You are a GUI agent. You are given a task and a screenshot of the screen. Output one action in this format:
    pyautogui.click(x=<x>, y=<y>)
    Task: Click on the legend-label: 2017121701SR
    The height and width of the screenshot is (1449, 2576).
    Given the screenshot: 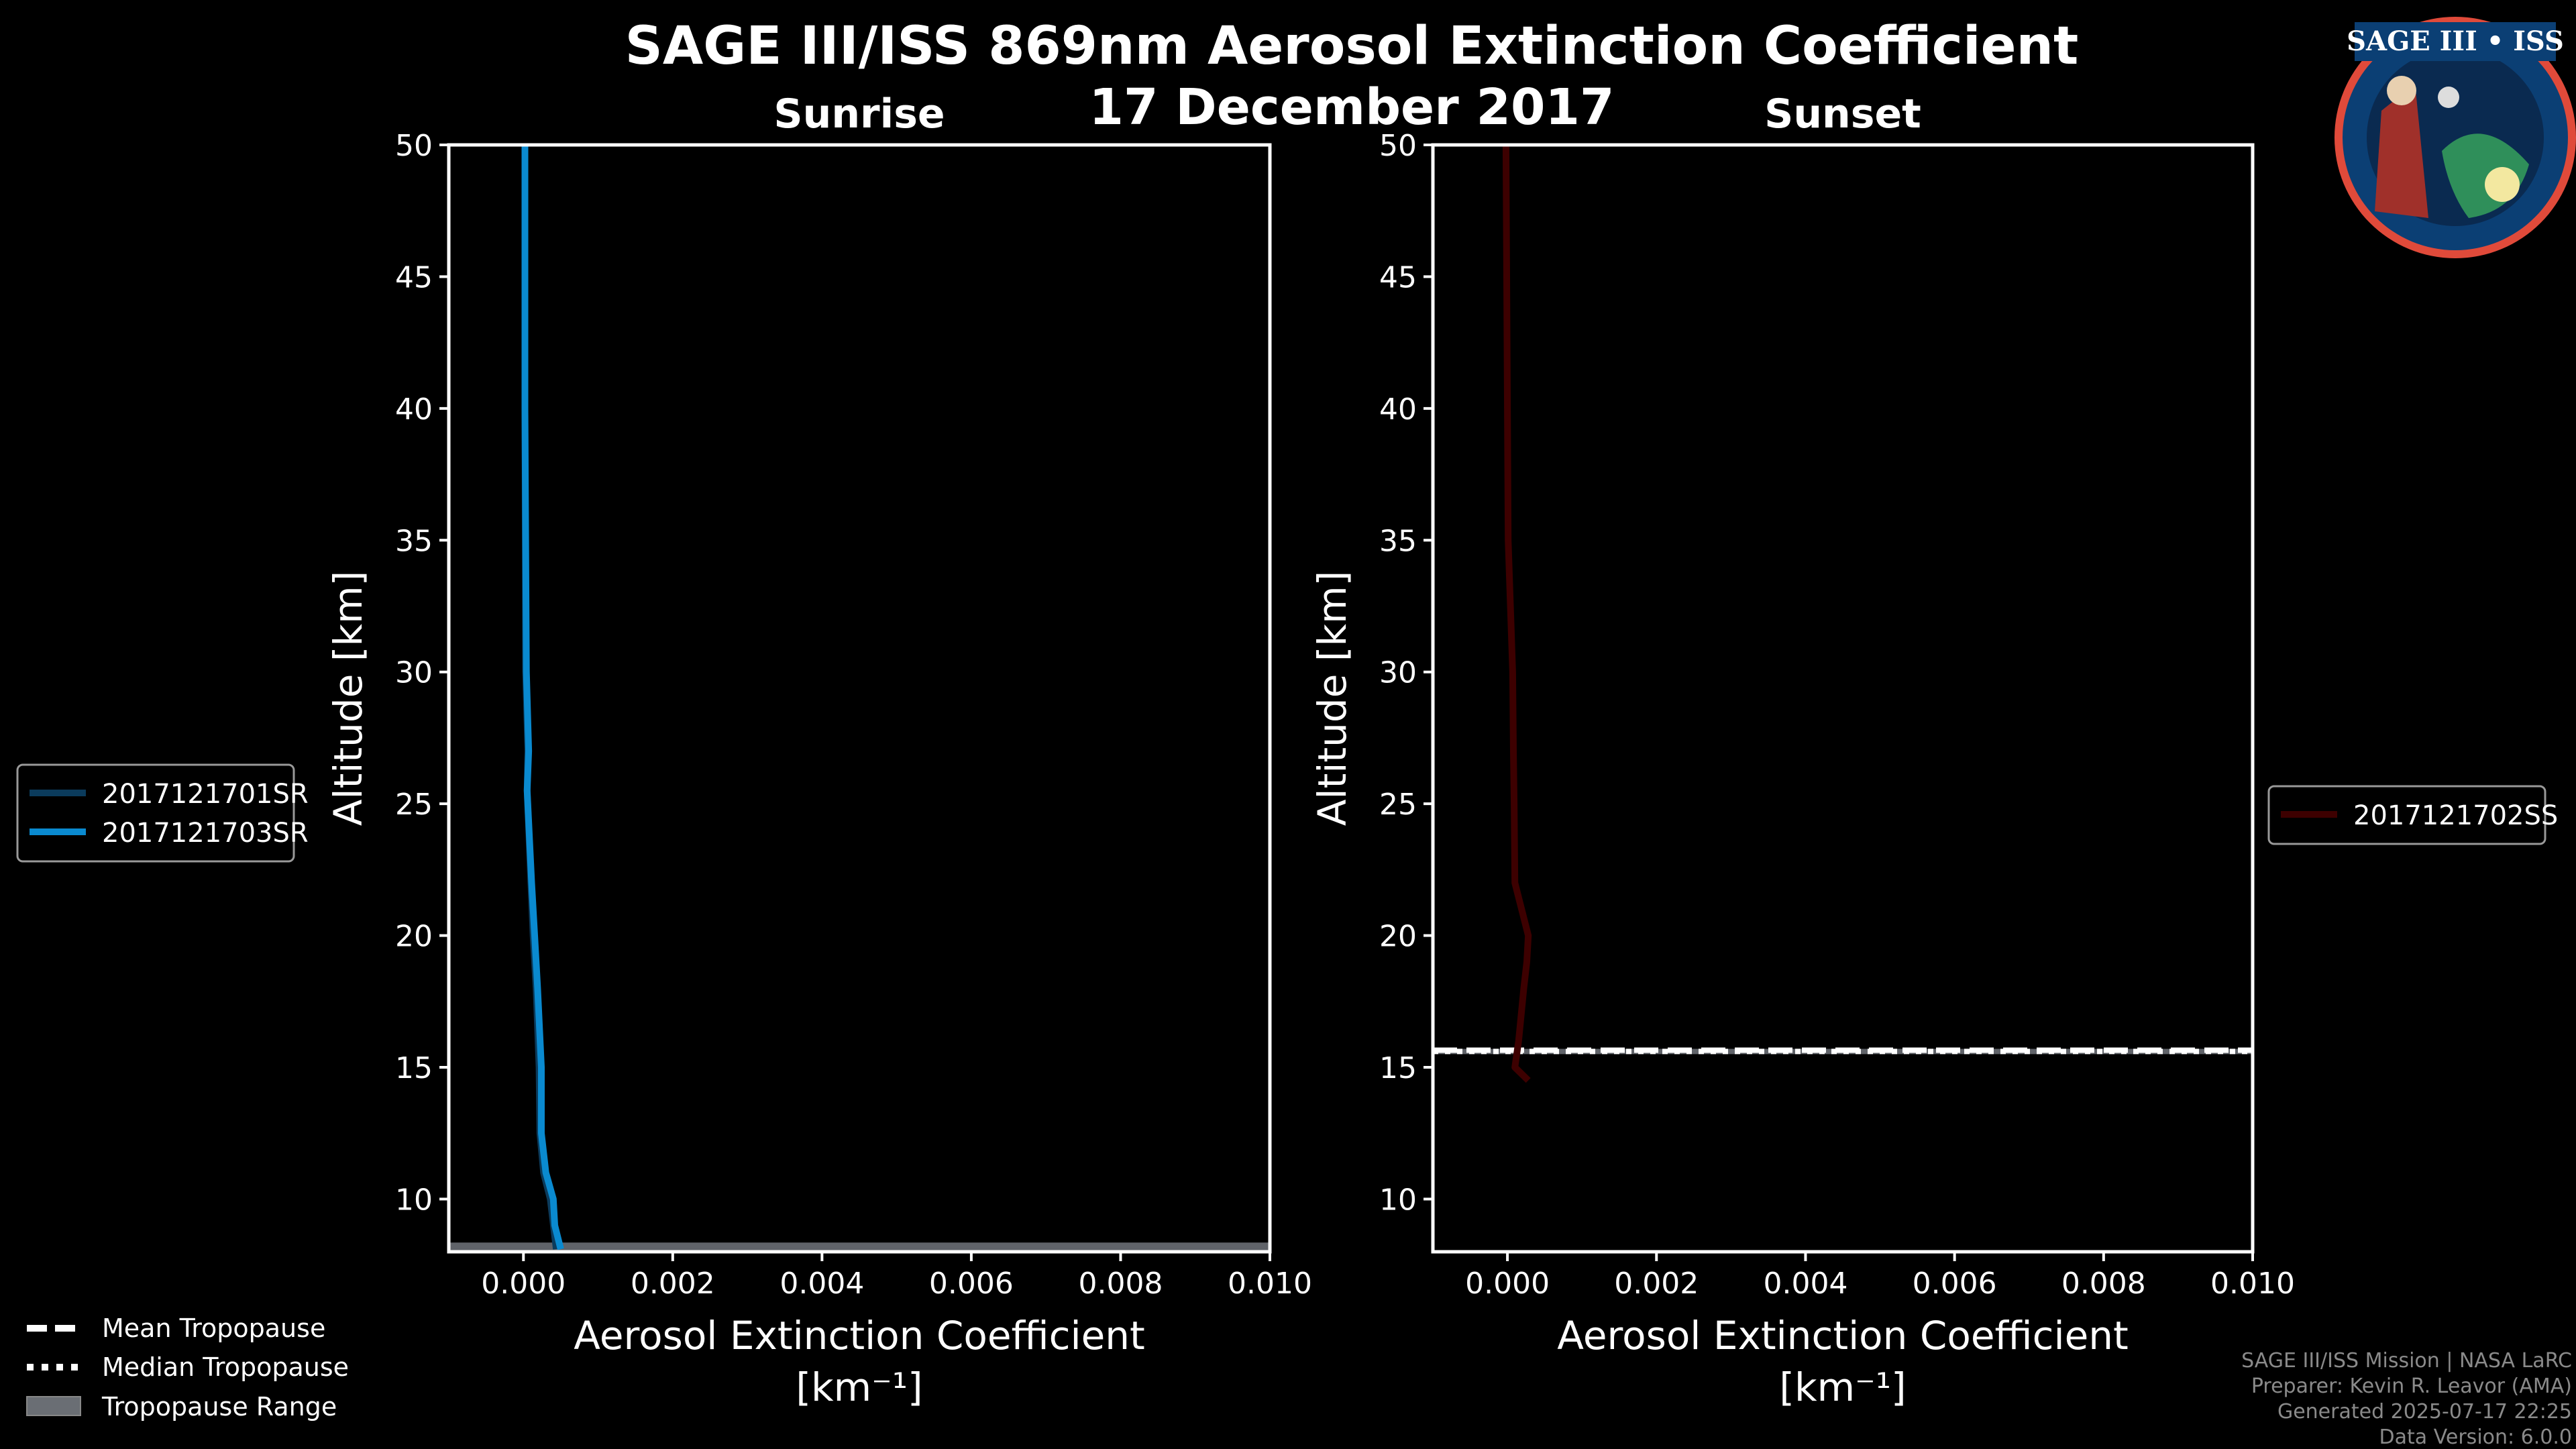 What is the action you would take?
    pyautogui.click(x=205, y=794)
    